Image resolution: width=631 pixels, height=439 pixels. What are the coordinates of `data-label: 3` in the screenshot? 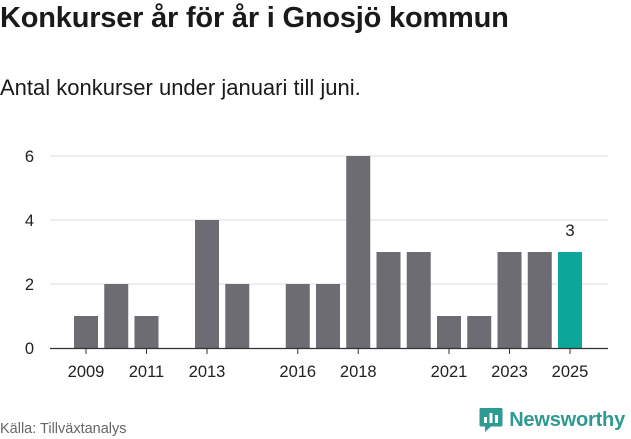 It's located at (569, 230).